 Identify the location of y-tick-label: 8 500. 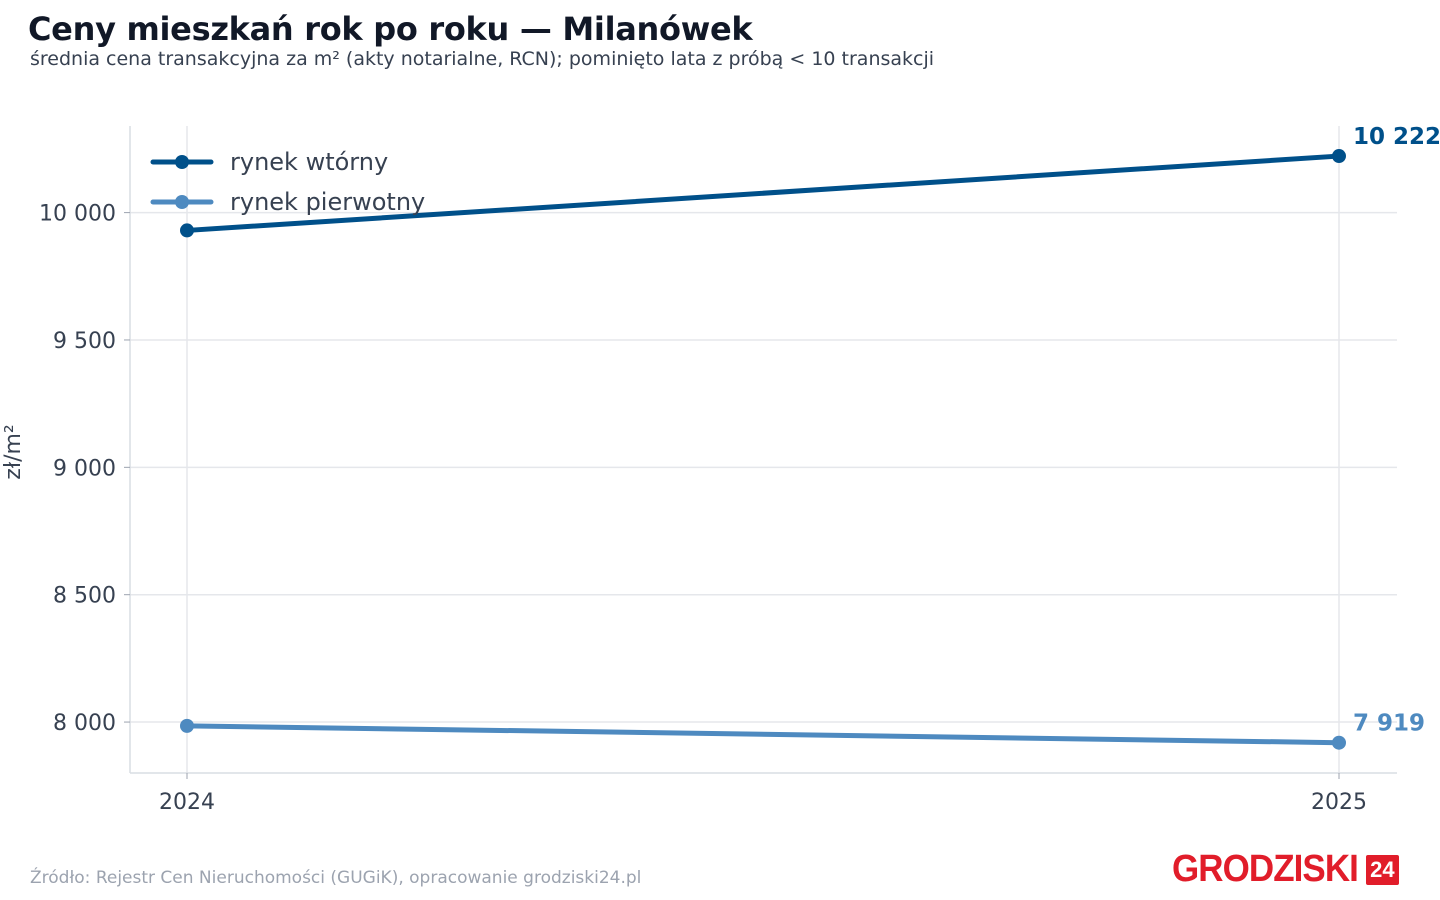
(84, 596).